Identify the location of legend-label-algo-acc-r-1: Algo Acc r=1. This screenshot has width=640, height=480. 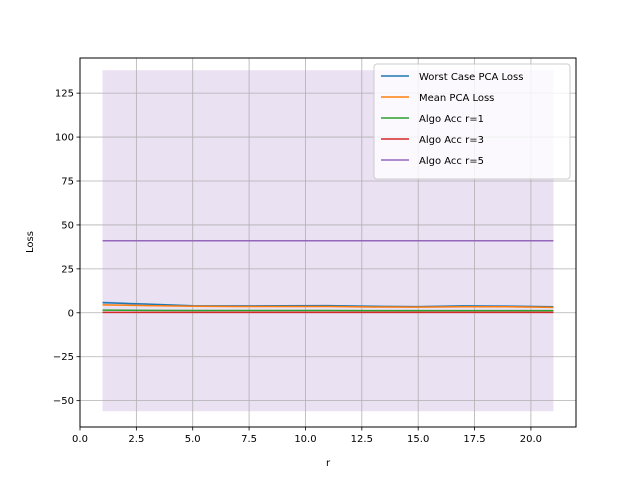
(451, 119).